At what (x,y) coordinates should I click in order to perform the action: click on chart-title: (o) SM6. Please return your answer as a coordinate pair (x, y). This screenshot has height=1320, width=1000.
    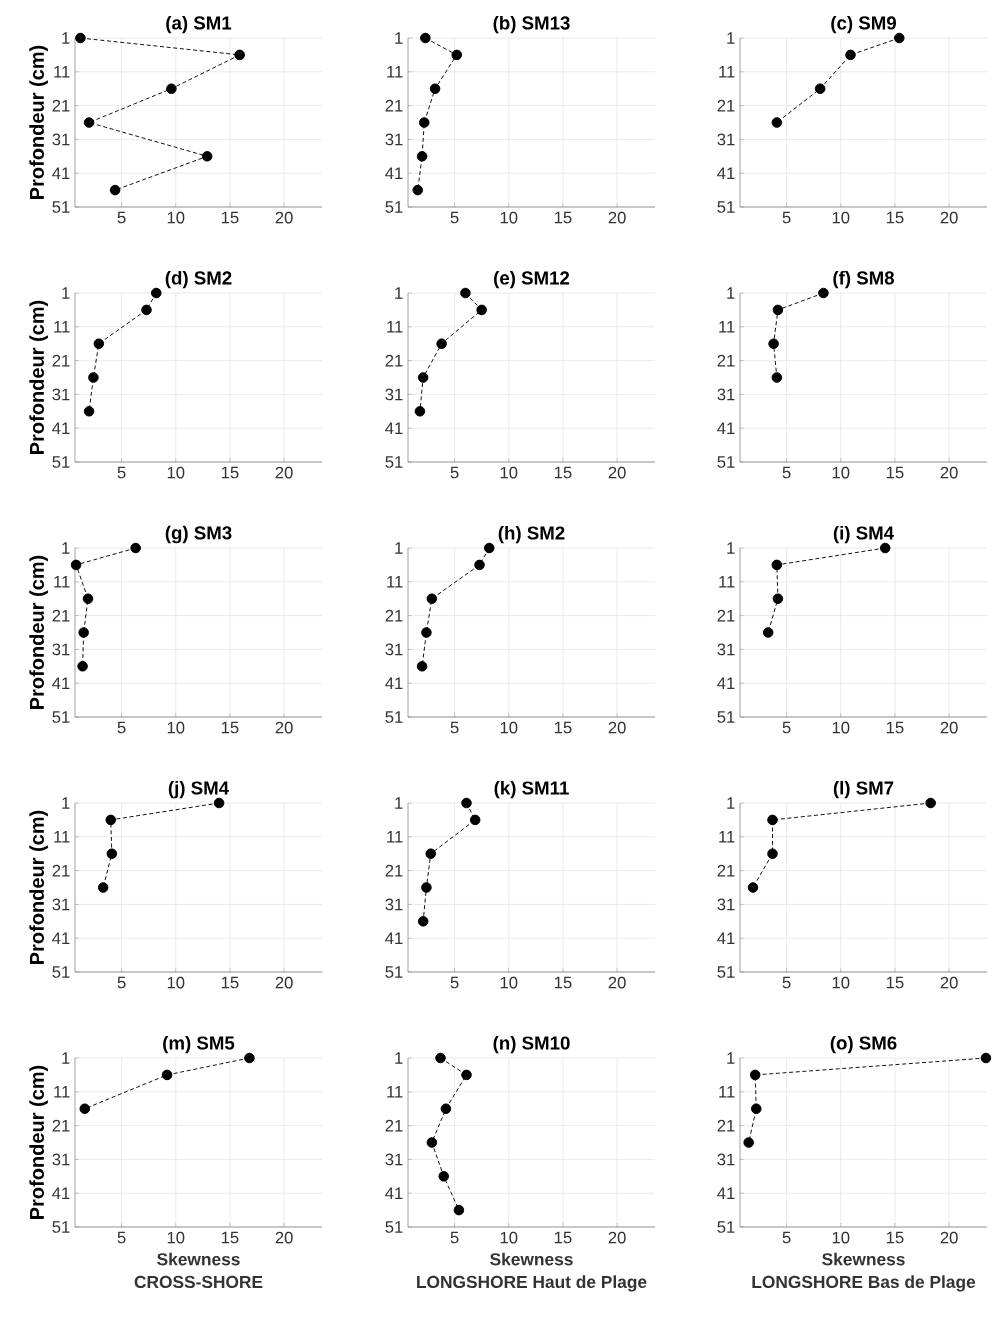
    Looking at the image, I should click on (863, 1044).